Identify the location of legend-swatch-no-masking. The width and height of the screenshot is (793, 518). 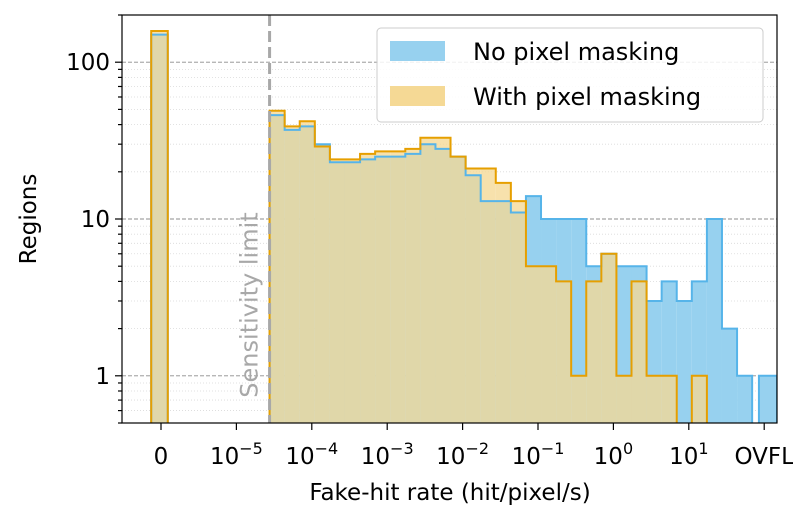
(417, 51).